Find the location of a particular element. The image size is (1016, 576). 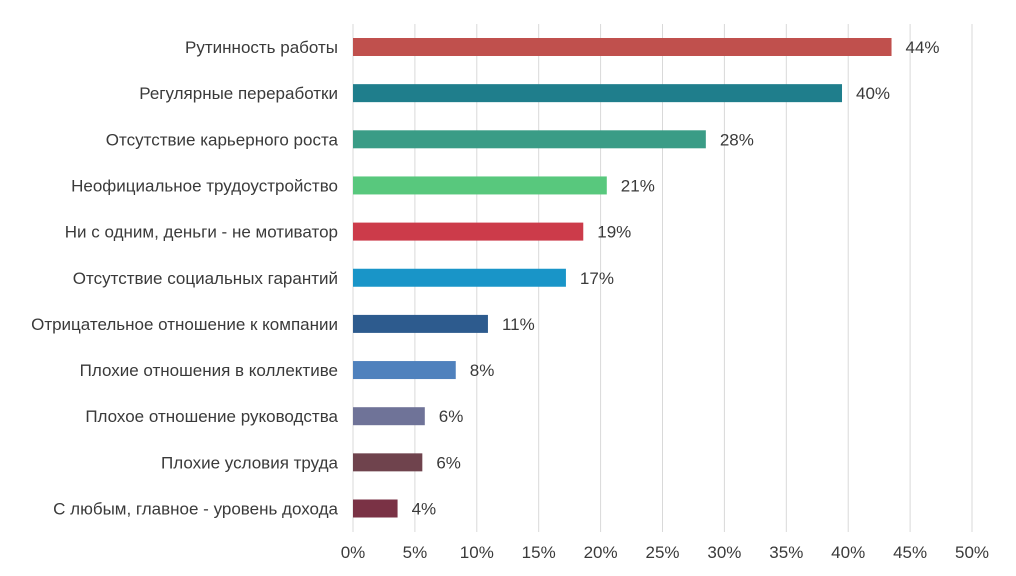

category-label: Рутинность работы is located at coordinates (261, 47).